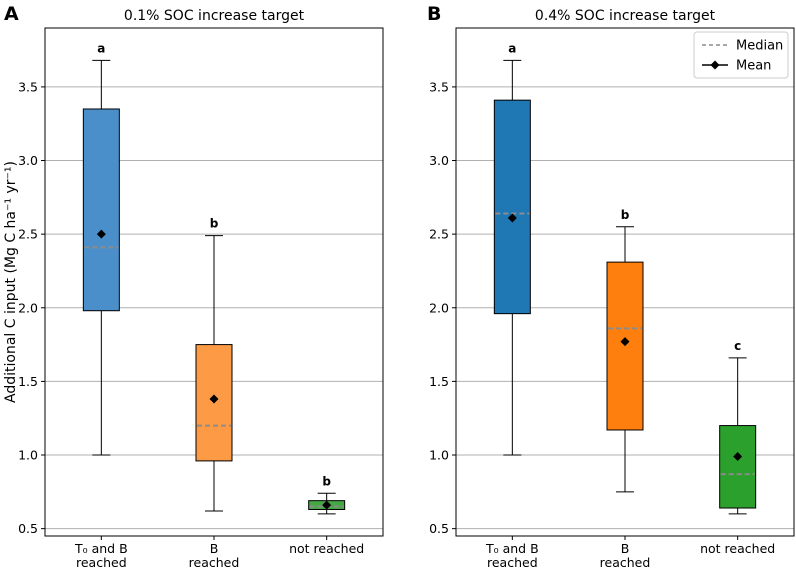 Image resolution: width=796 pixels, height=573 pixels. Describe the element at coordinates (11, 282) in the screenshot. I see `y-axis-label: Additional C input (Mg C ha⁻¹ yr⁻¹)` at that location.